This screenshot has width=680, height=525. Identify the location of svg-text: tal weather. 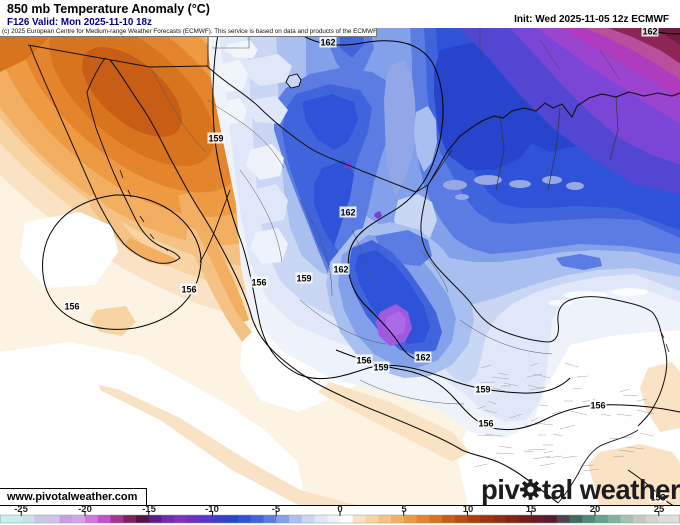
(611, 489).